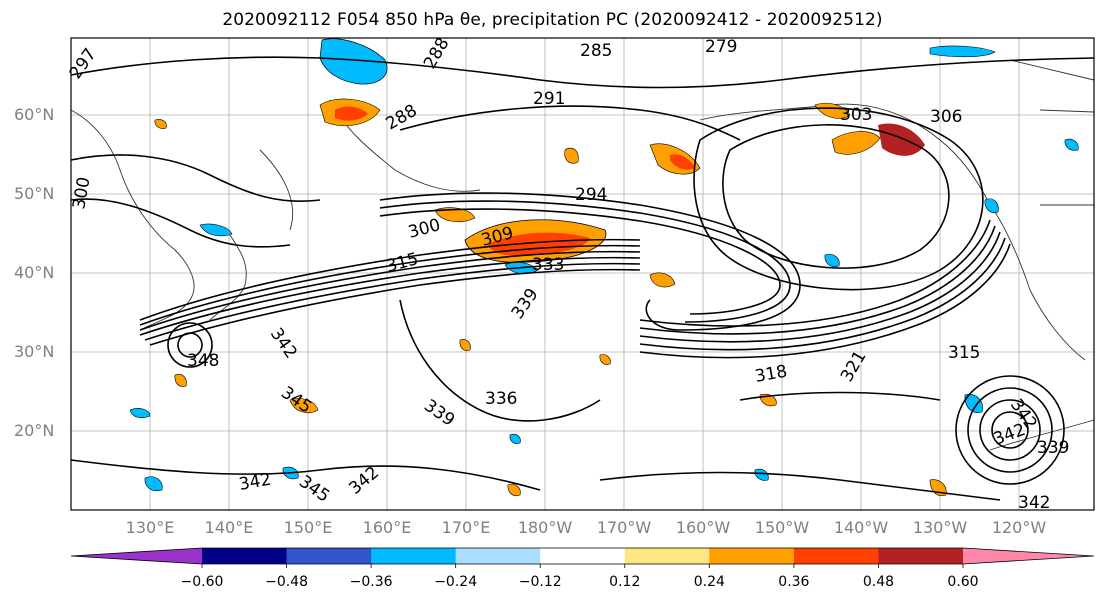 The image size is (1105, 603). I want to click on contour-label: 291, so click(549, 99).